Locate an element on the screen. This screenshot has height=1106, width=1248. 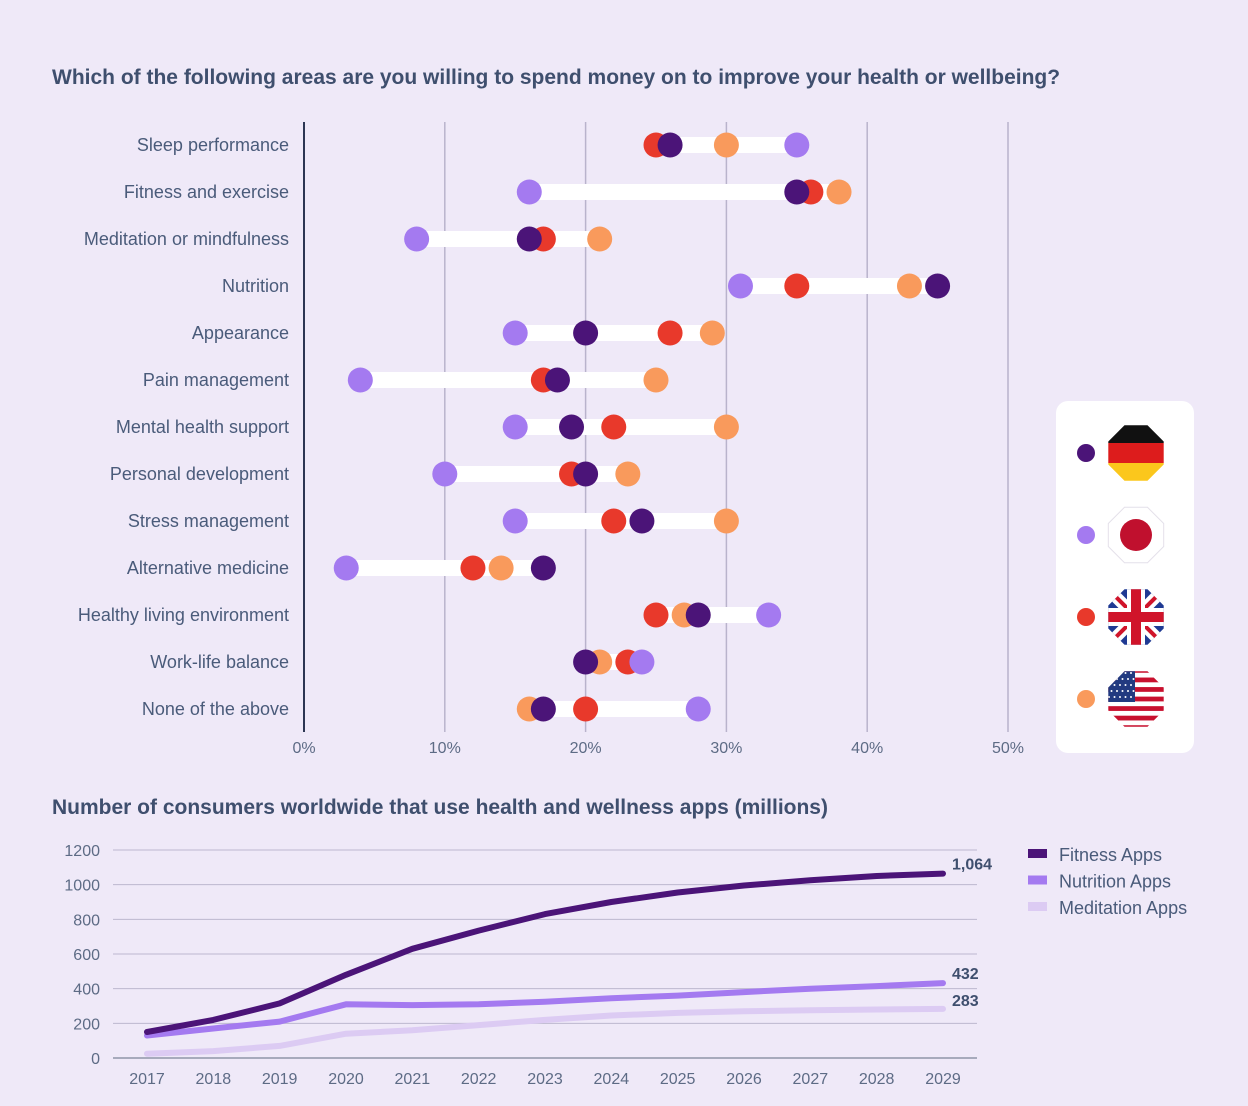
dot-germany-pain-management is located at coordinates (557, 380).